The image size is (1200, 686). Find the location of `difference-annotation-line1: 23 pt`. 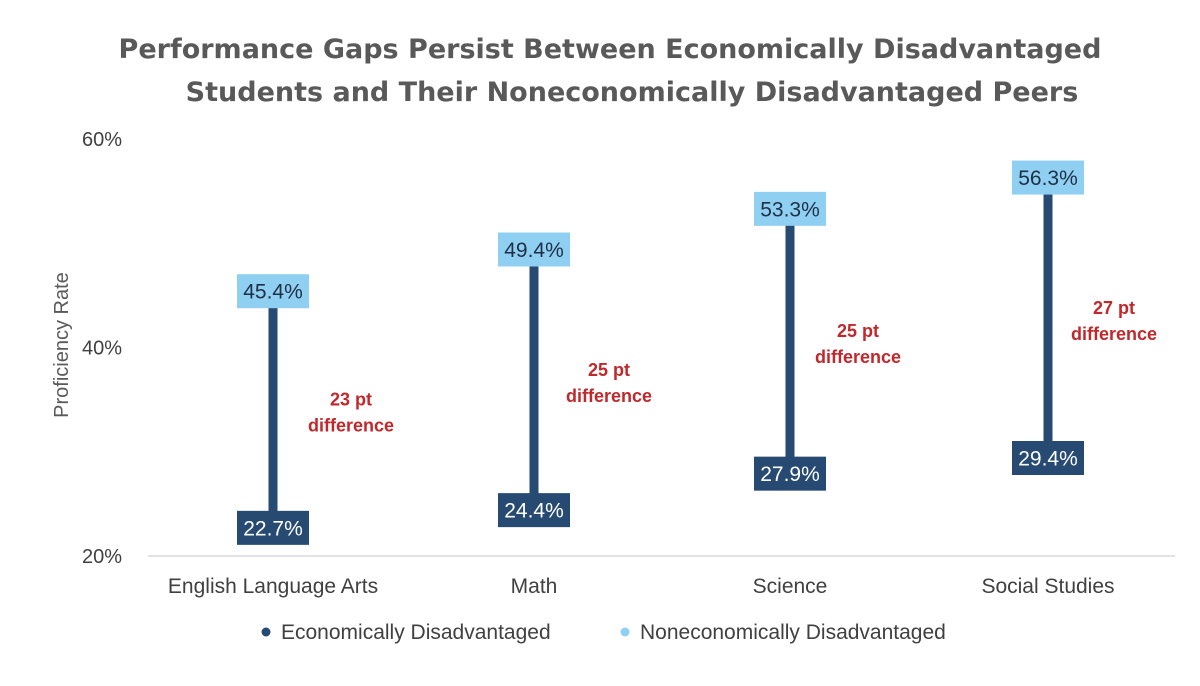

difference-annotation-line1: 23 pt is located at coordinates (351, 400).